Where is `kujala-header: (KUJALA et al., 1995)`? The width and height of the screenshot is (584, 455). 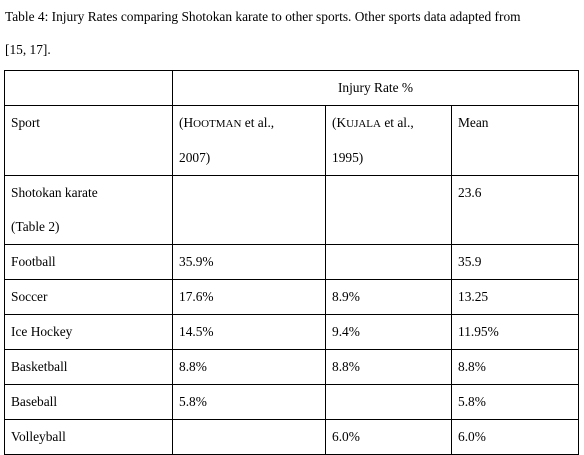 kujala-header: (KUJALA et al., 1995) is located at coordinates (388, 140).